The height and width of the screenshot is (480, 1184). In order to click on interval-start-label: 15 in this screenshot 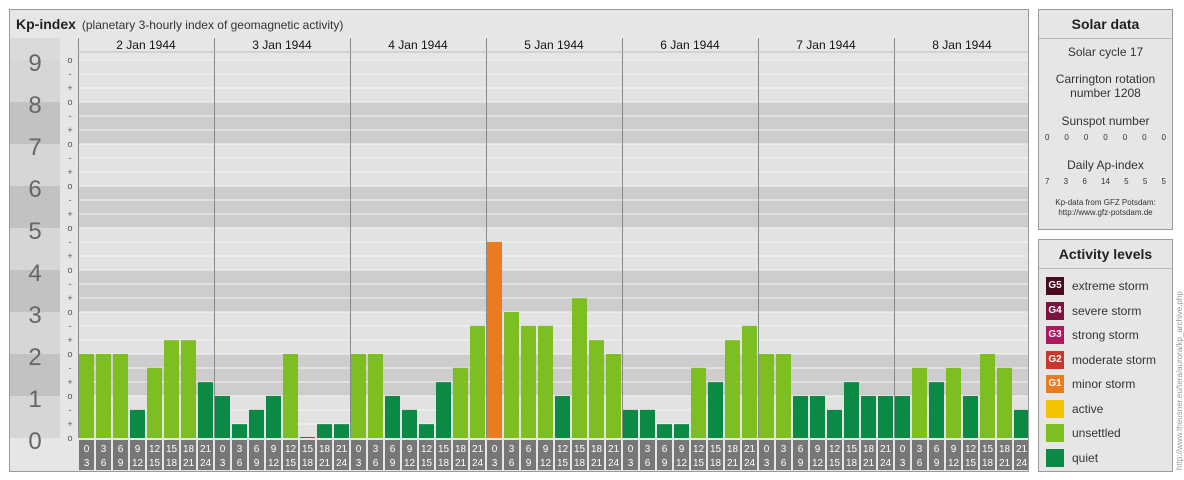, I will do `click(580, 449)`.